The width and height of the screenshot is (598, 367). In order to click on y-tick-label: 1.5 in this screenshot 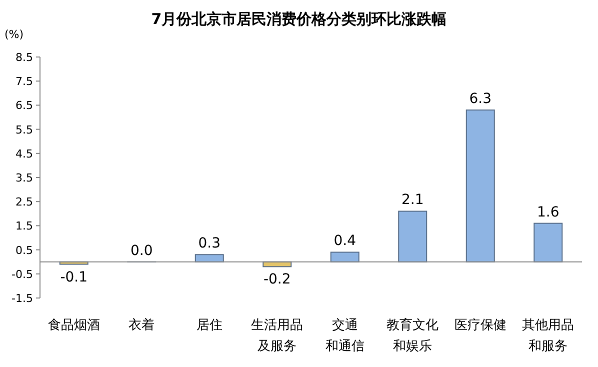, I will do `click(24, 226)`.